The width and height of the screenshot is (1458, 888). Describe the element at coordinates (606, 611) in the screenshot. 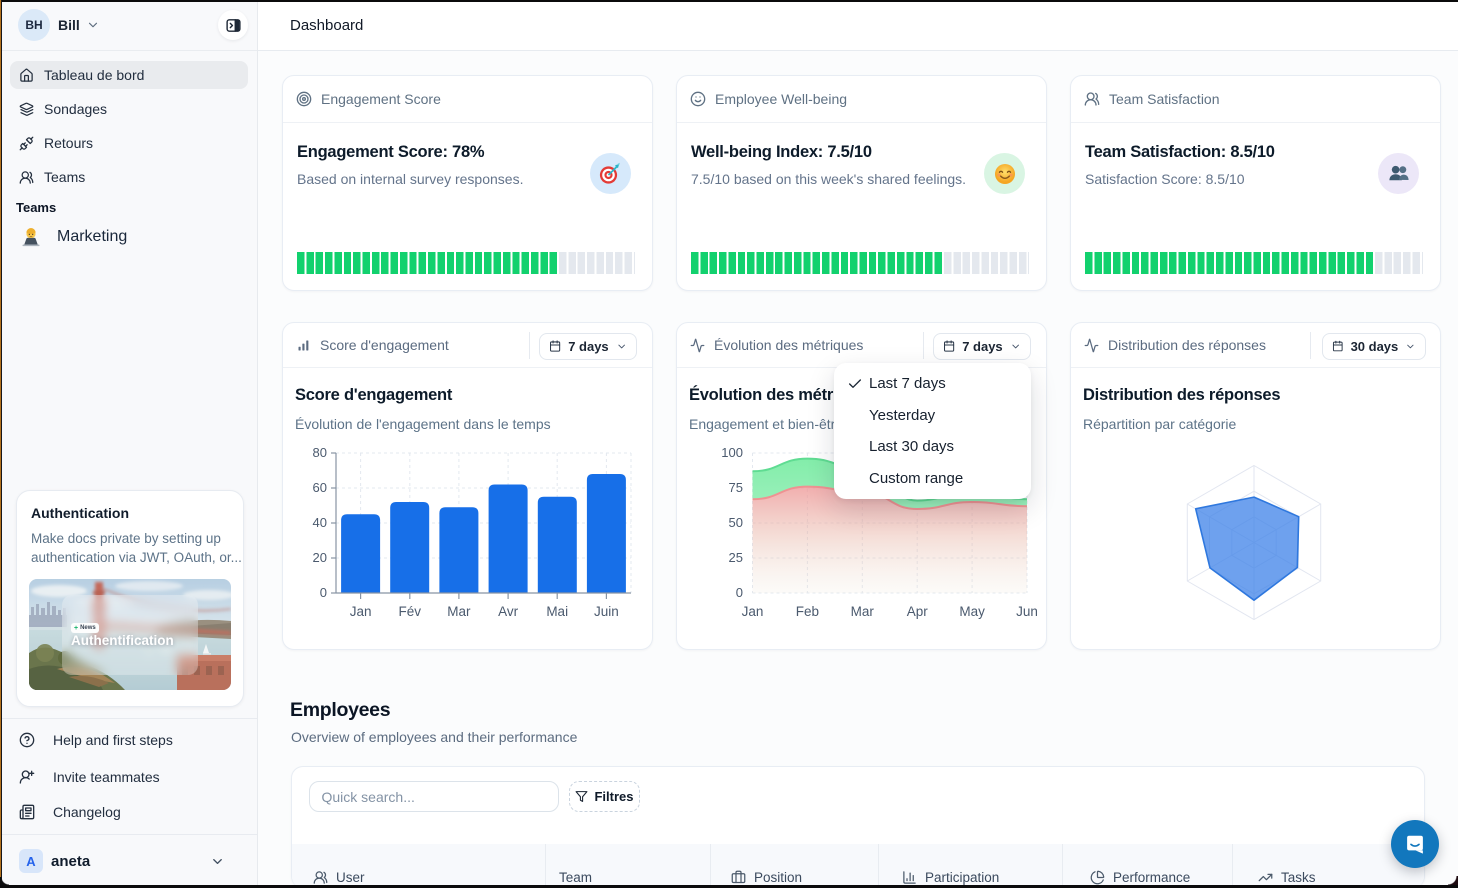

I see `svg-text: Juin` at that location.